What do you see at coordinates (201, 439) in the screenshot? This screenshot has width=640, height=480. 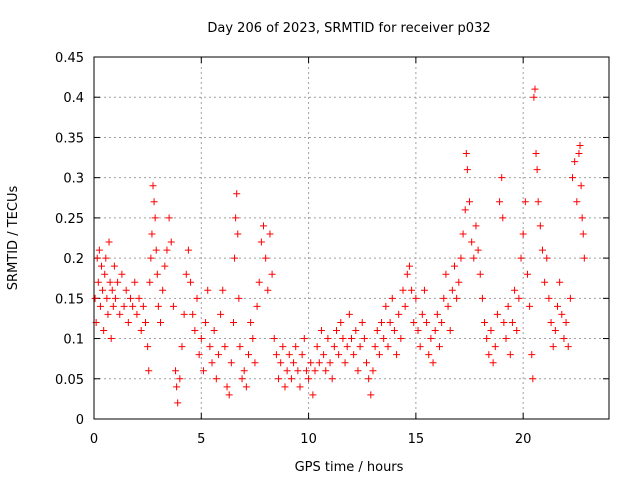 I see `x-tick-label: 5` at bounding box center [201, 439].